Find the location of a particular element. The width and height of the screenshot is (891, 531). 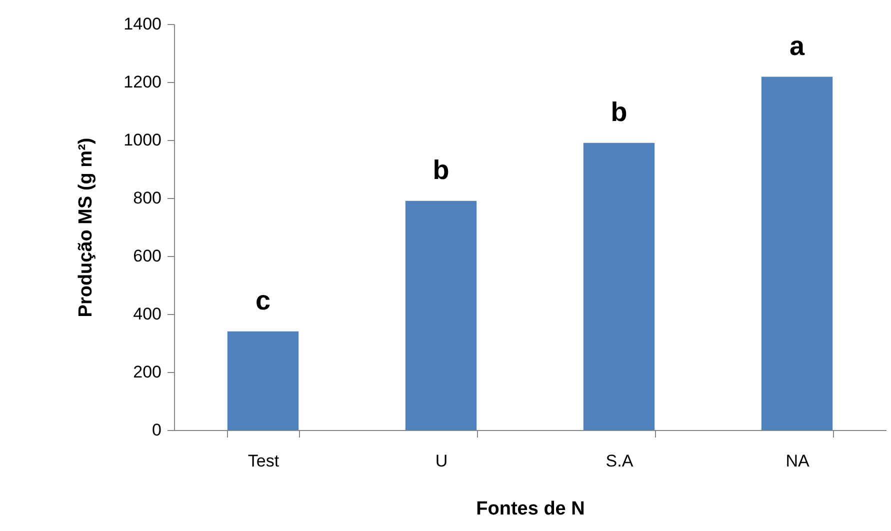

y-tick-label: 600 is located at coordinates (147, 256).